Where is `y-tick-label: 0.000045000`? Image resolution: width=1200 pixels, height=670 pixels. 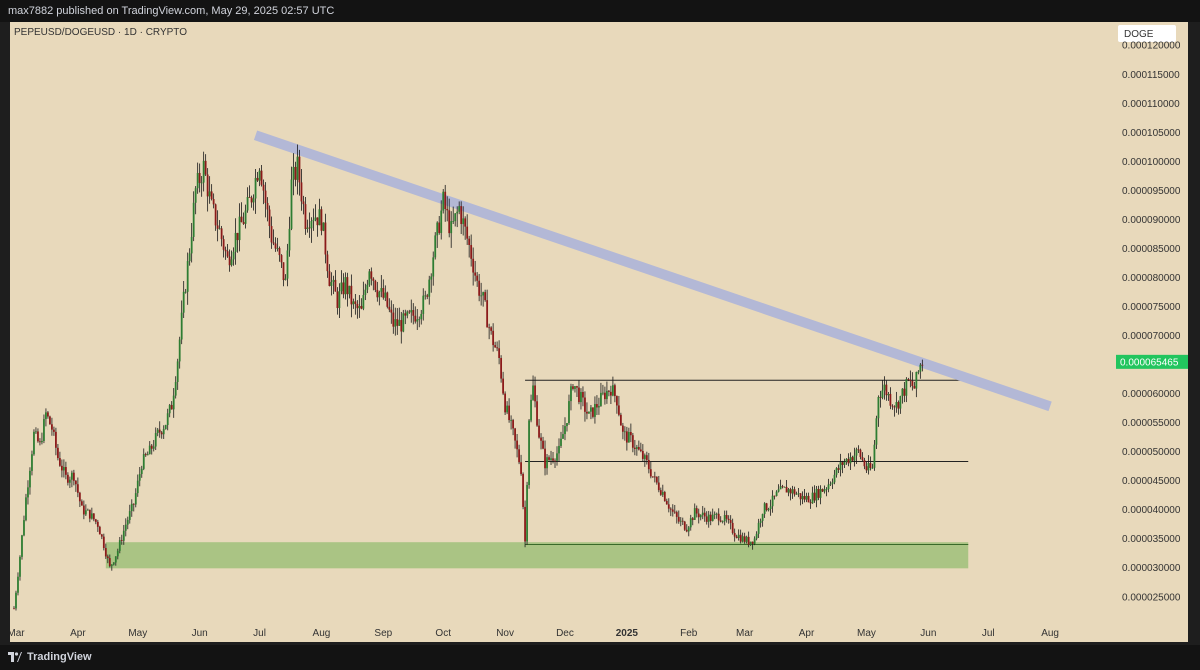
y-tick-label: 0.000045000 is located at coordinates (1151, 481).